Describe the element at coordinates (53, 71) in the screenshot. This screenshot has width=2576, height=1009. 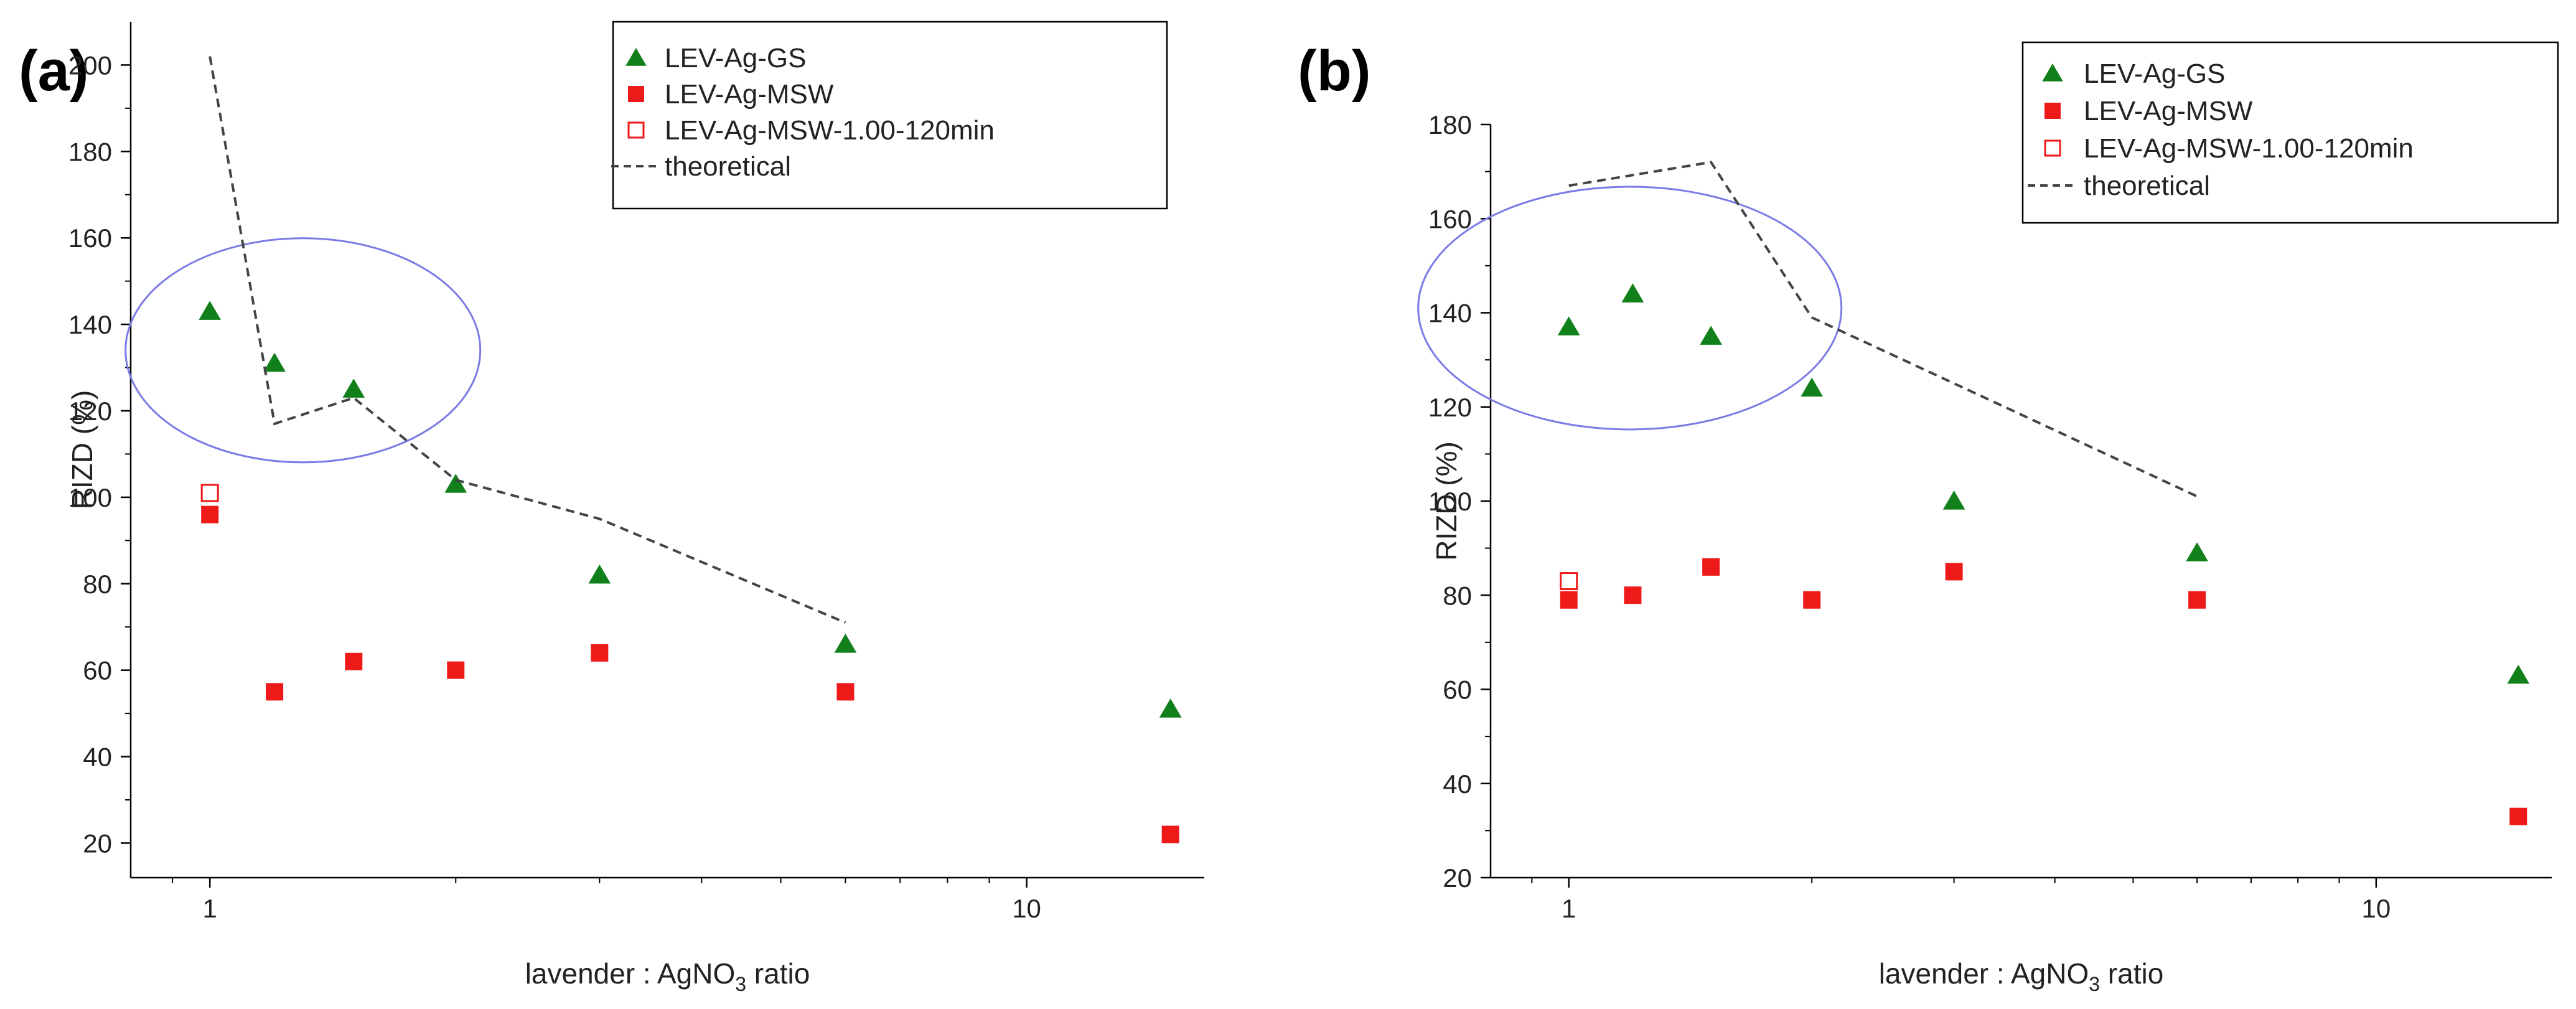
I see `panel-label: (a)` at that location.